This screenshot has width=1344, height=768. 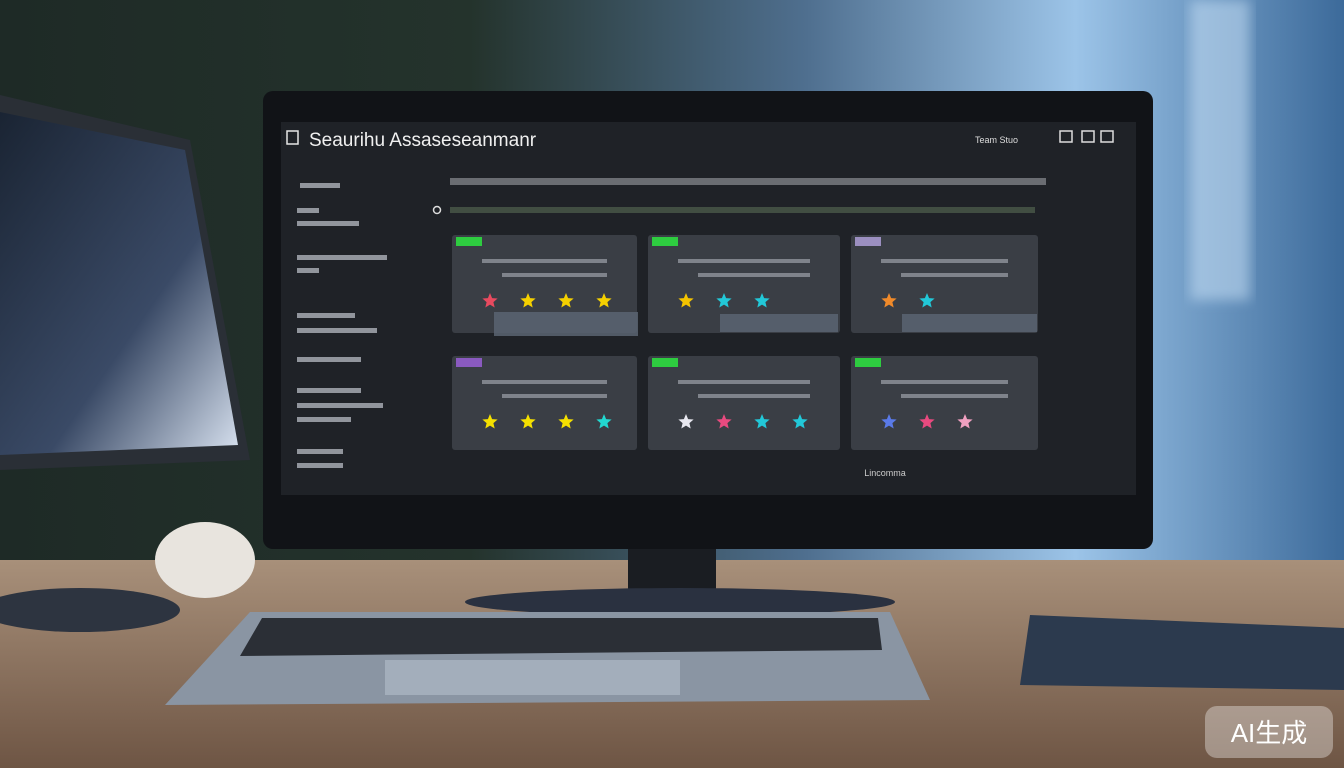 I want to click on header-label: Team Stuo, so click(x=996, y=140).